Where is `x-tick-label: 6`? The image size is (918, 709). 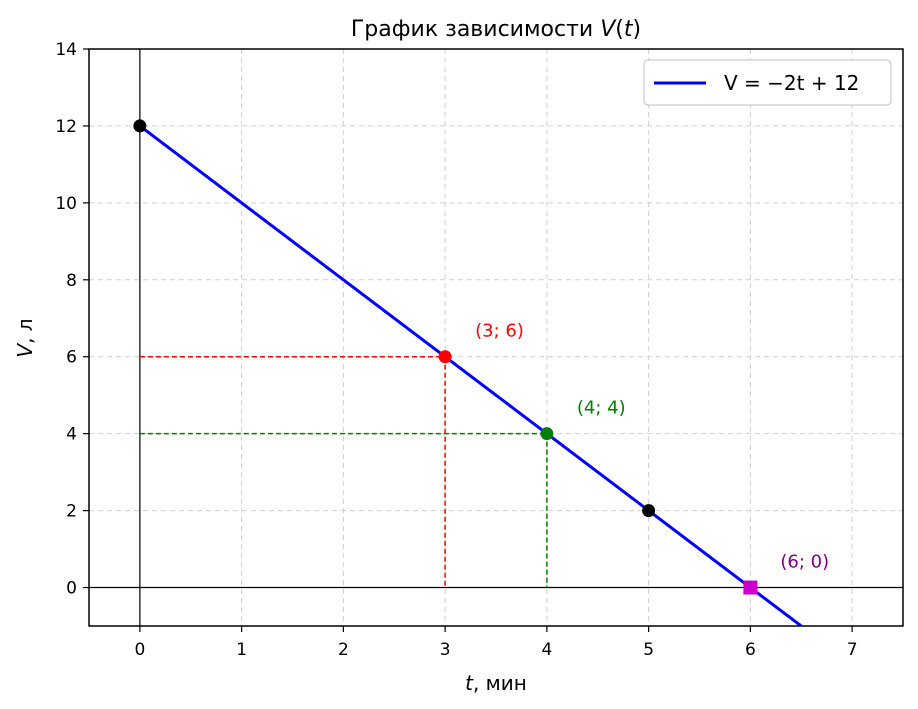 x-tick-label: 6 is located at coordinates (750, 650).